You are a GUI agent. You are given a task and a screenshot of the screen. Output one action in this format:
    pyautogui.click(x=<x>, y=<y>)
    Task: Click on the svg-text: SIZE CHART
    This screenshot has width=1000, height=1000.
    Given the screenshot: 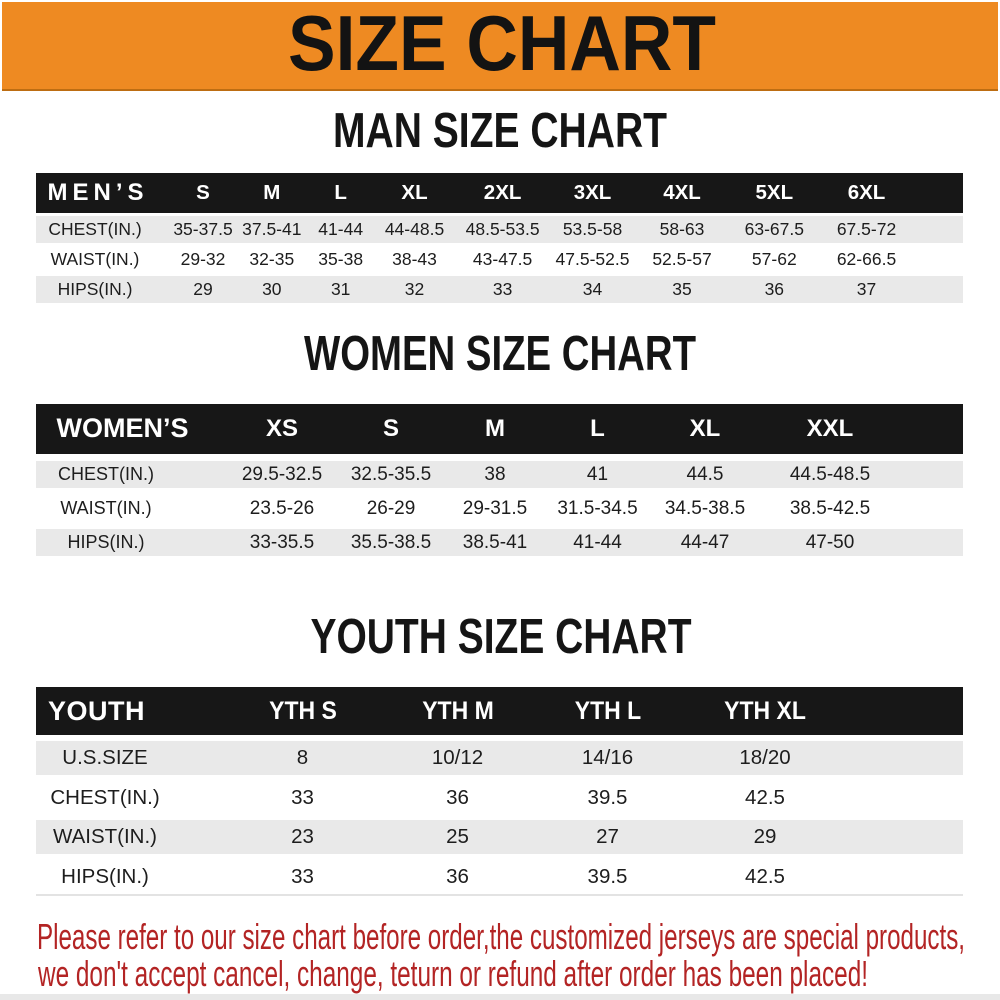 What is the action you would take?
    pyautogui.click(x=502, y=43)
    